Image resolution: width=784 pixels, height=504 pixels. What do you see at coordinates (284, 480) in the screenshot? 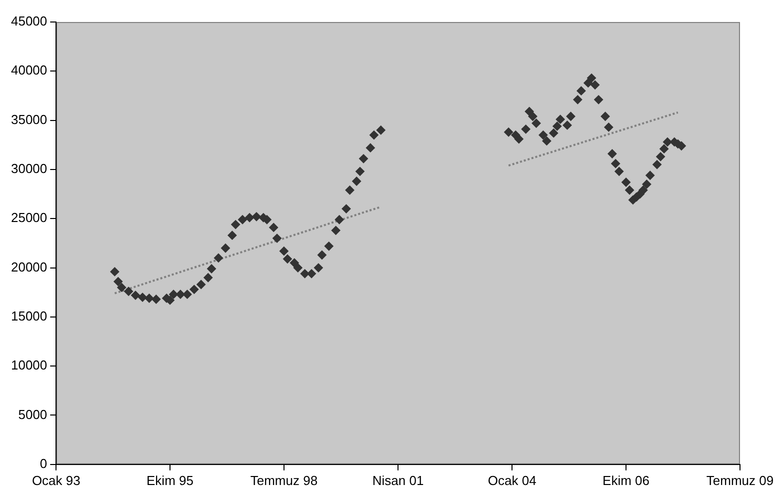
I see `x-tick-label: Temmuz 98` at bounding box center [284, 480].